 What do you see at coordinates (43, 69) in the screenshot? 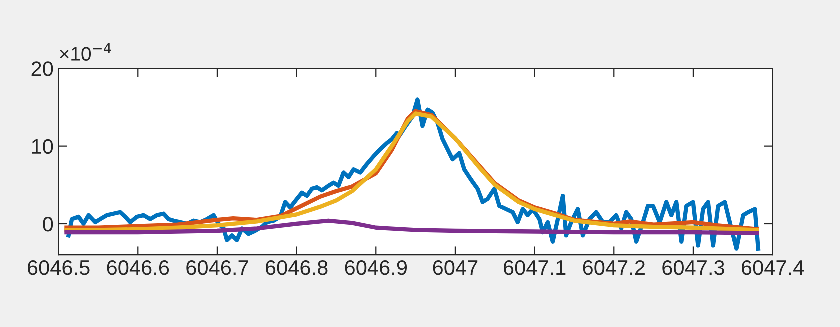
I see `y-tick-label: 20` at bounding box center [43, 69].